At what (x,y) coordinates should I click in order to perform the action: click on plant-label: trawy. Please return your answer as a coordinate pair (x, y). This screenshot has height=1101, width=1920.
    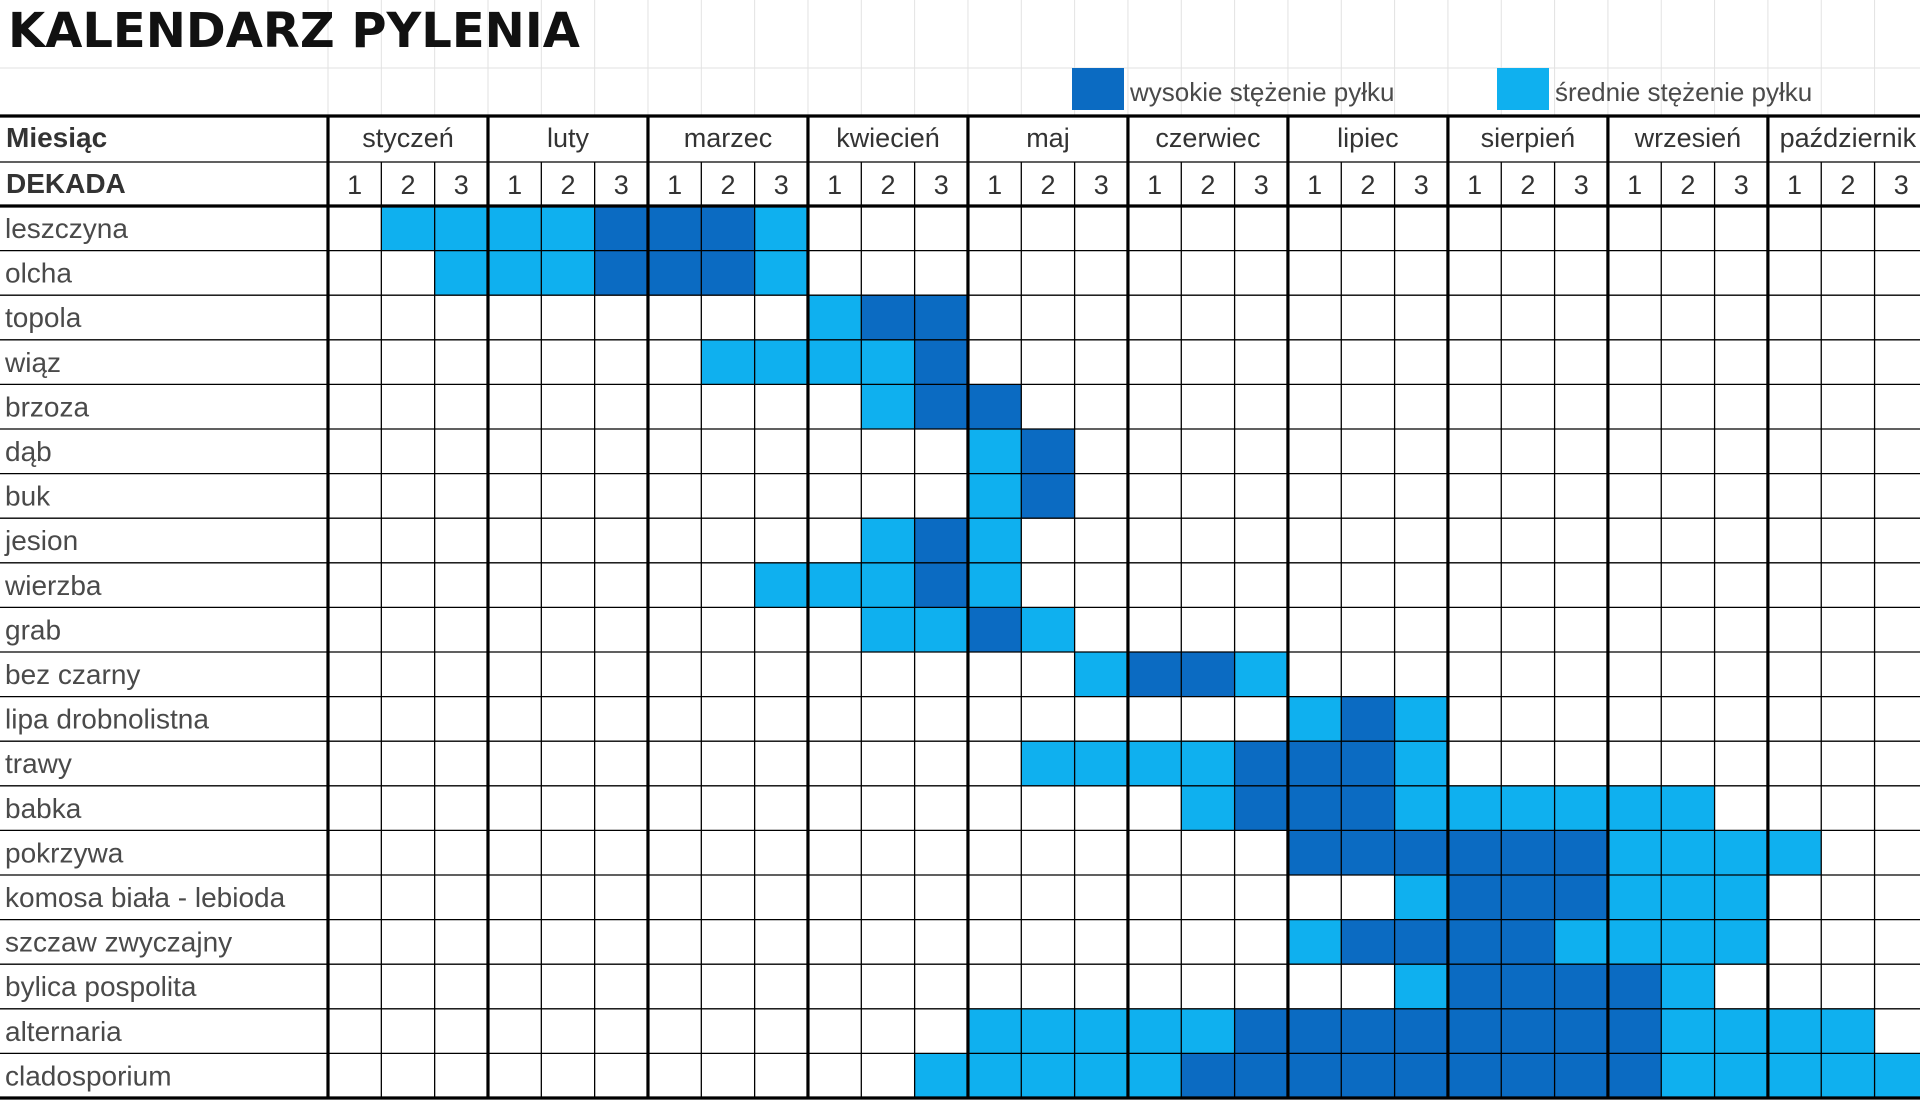
    Looking at the image, I should click on (38, 763).